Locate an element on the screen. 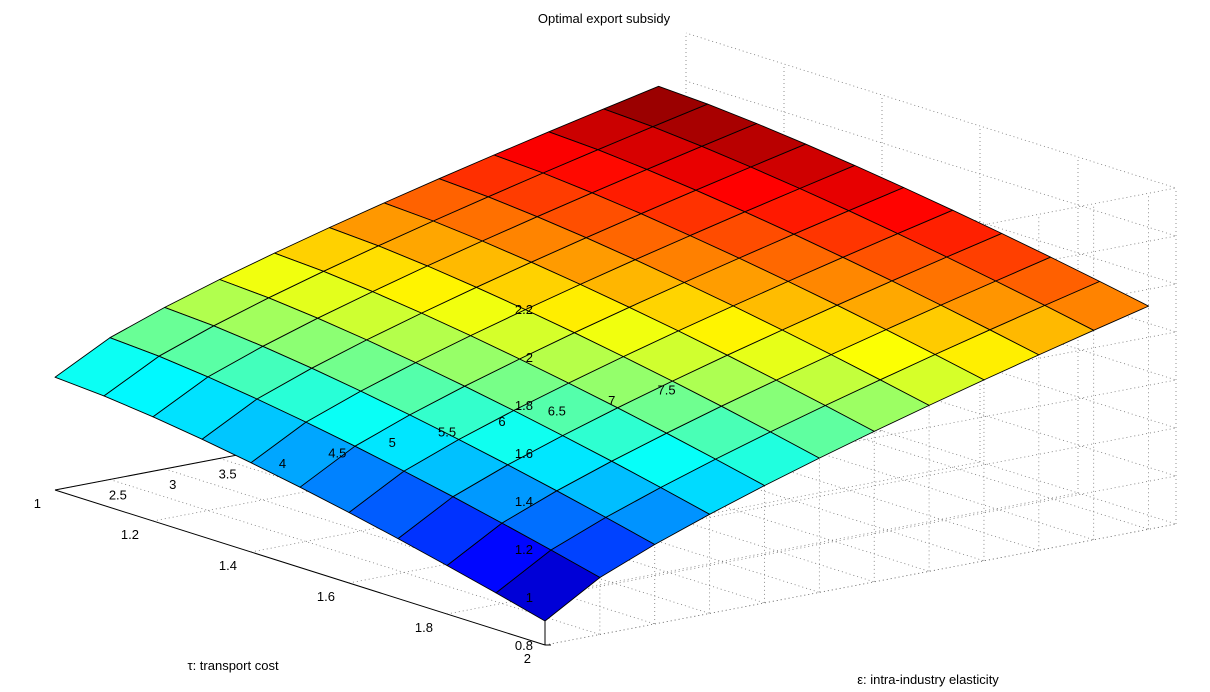 The width and height of the screenshot is (1210, 692). x-tick-label: 3.5 is located at coordinates (228, 473).